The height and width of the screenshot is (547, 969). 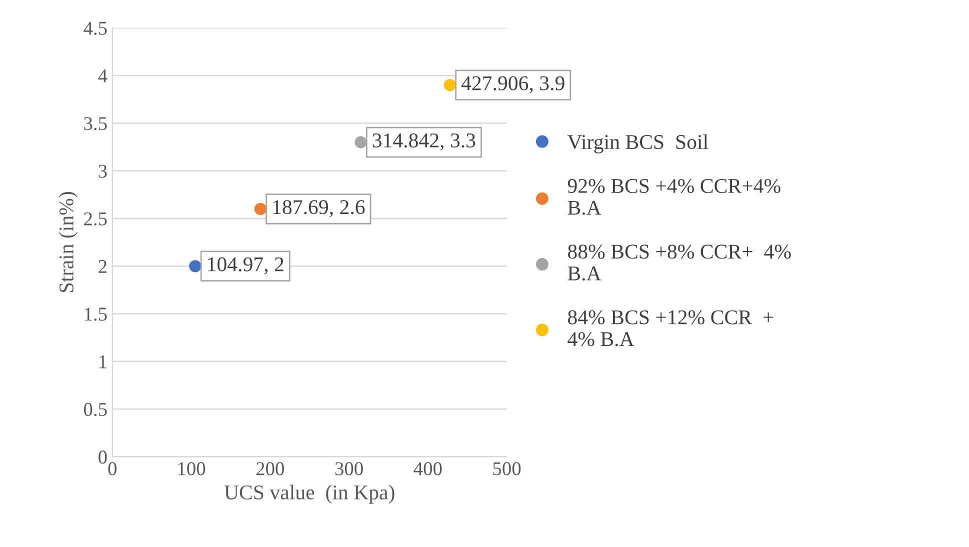 I want to click on y-tick-label: 1.5, so click(x=95, y=314).